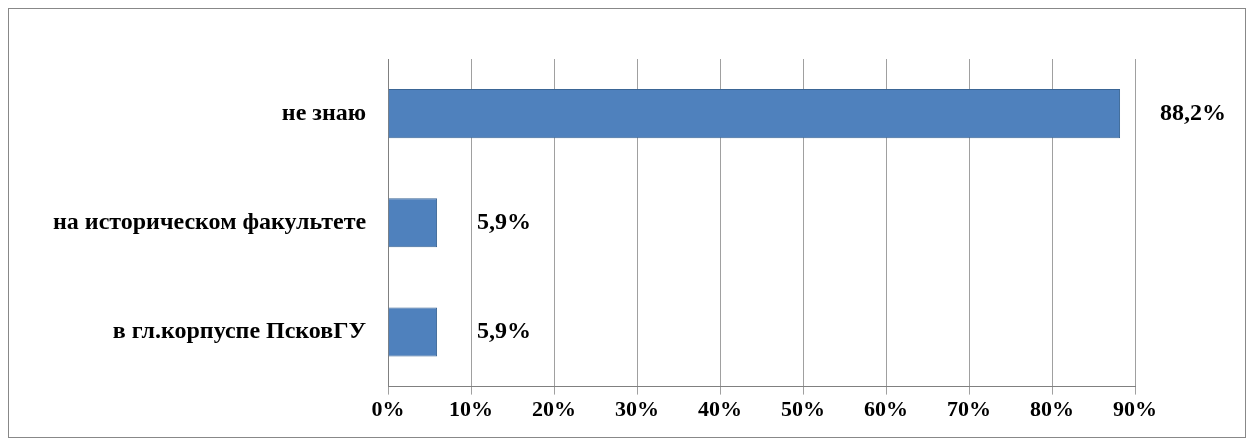 The width and height of the screenshot is (1254, 446). I want to click on x-tick-label: 70%, so click(969, 409).